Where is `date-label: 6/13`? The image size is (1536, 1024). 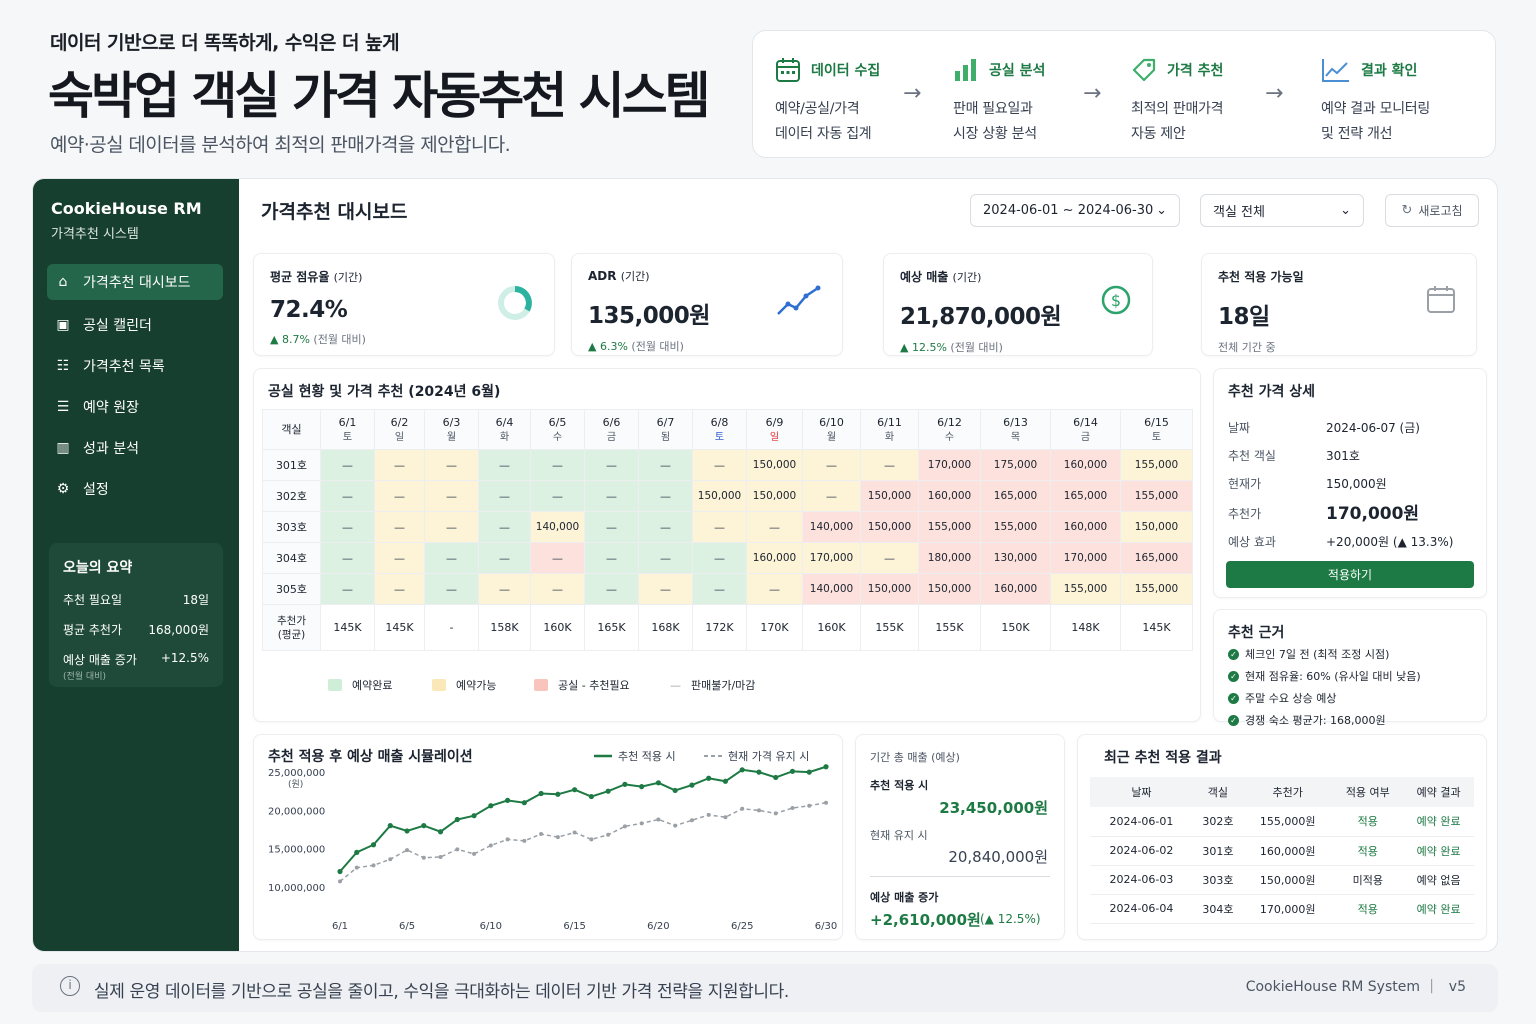
date-label: 6/13 is located at coordinates (1015, 422).